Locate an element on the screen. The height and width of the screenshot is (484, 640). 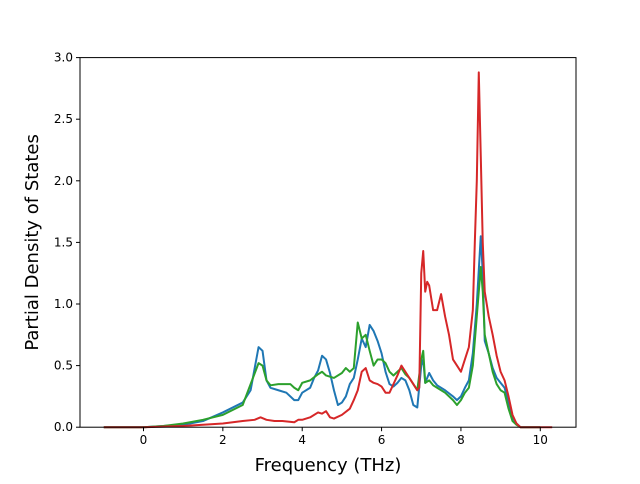
y-tick-label: 0.0 is located at coordinates (63, 427).